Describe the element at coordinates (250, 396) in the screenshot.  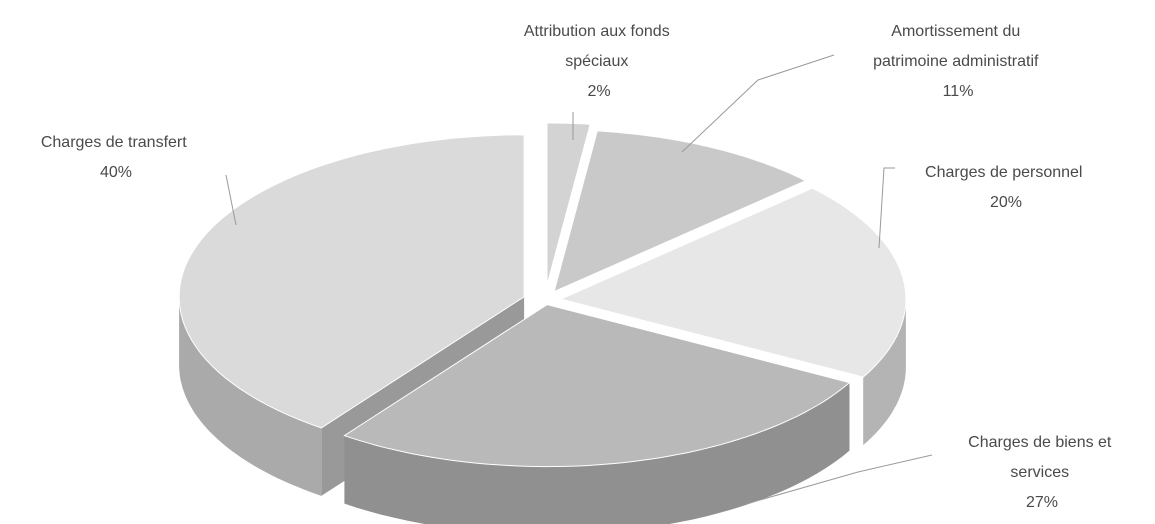
I see `pie-wall-charges-de-transfert` at that location.